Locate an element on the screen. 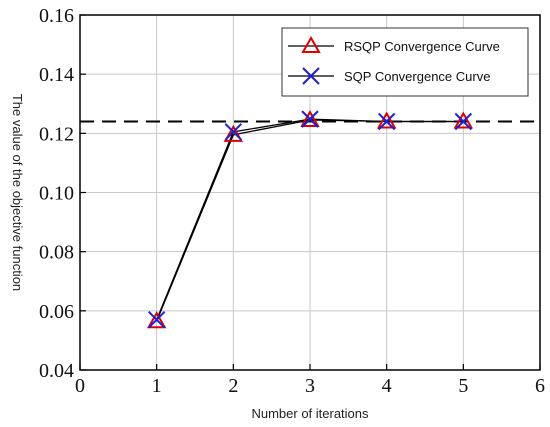 This screenshot has height=427, width=550. y-tick-label: 0.10 is located at coordinates (56, 194).